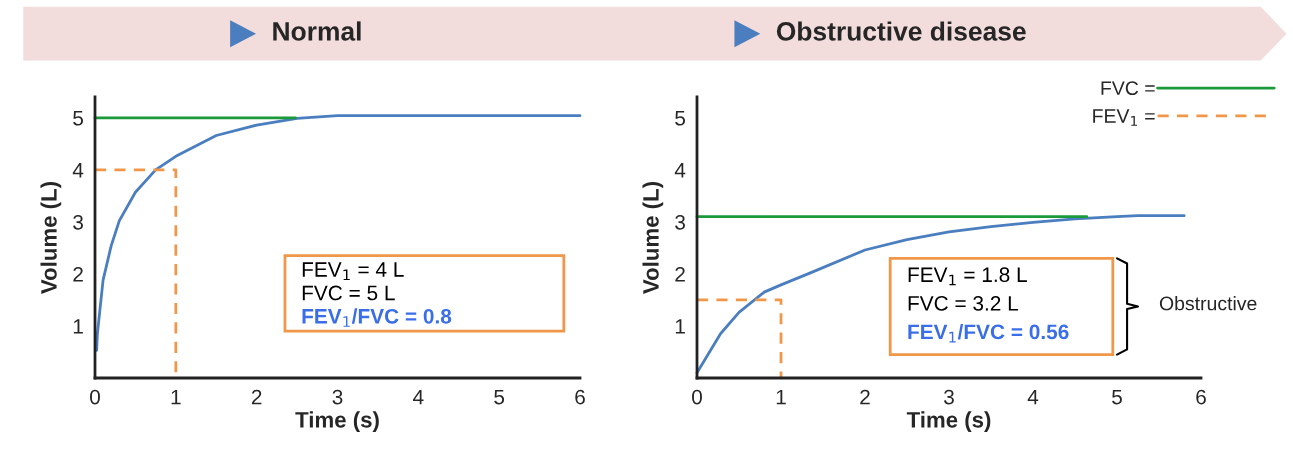 The height and width of the screenshot is (449, 1293). I want to click on chart-title: Obstructive disease, so click(901, 31).